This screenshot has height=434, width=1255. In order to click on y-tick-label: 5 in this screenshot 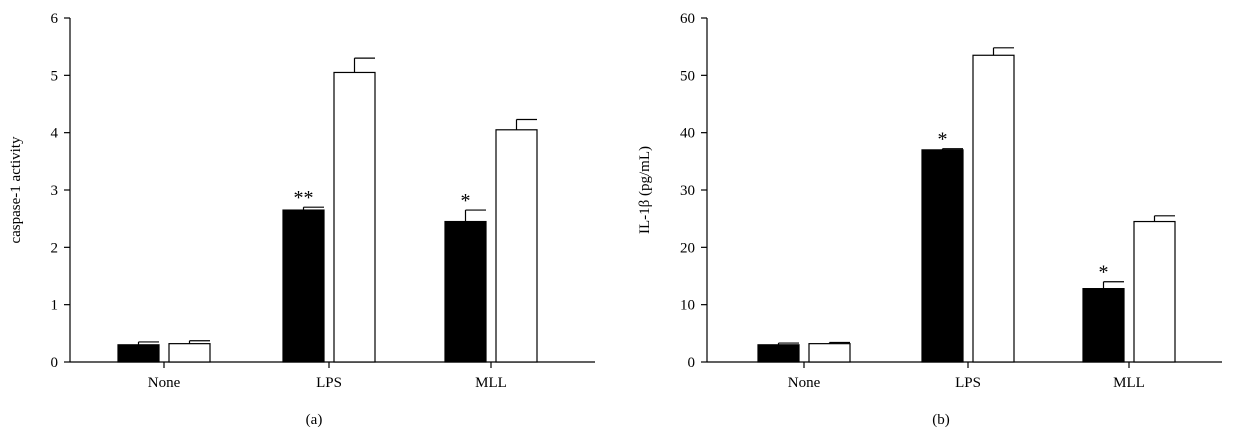, I will do `click(55, 76)`.